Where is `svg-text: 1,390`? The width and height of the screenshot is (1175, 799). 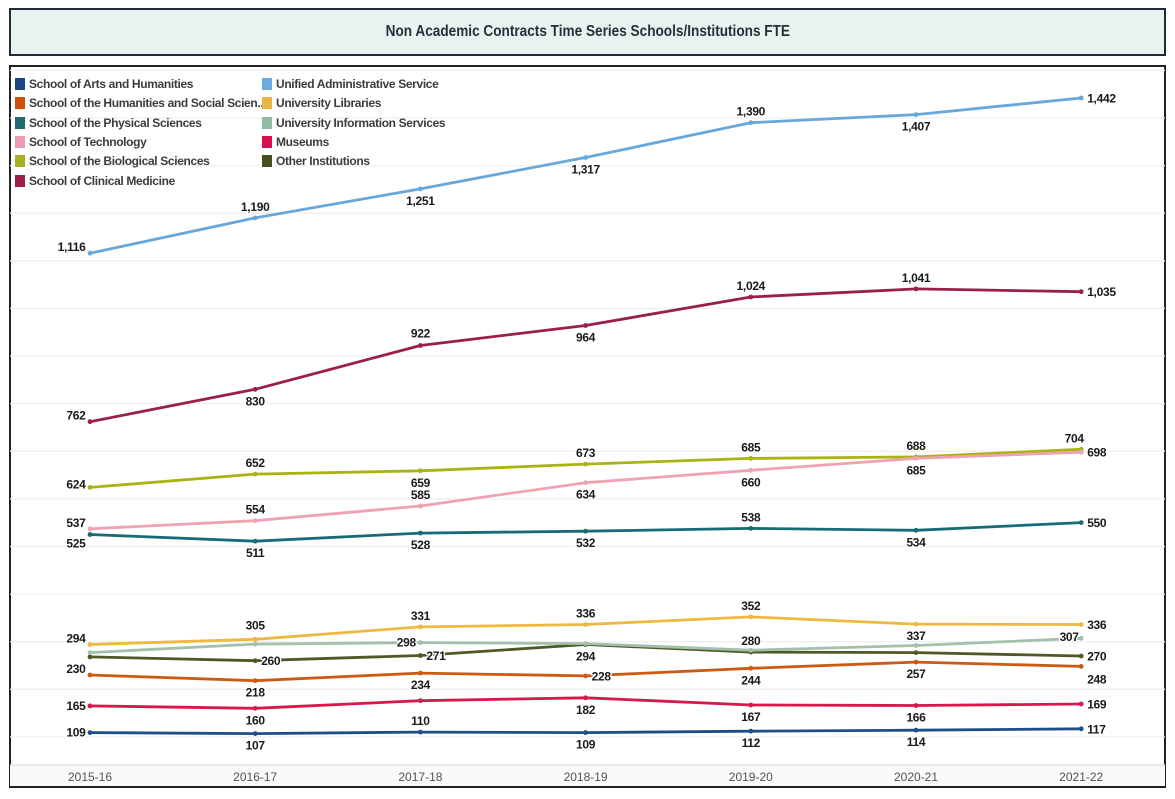
svg-text: 1,390 is located at coordinates (751, 112).